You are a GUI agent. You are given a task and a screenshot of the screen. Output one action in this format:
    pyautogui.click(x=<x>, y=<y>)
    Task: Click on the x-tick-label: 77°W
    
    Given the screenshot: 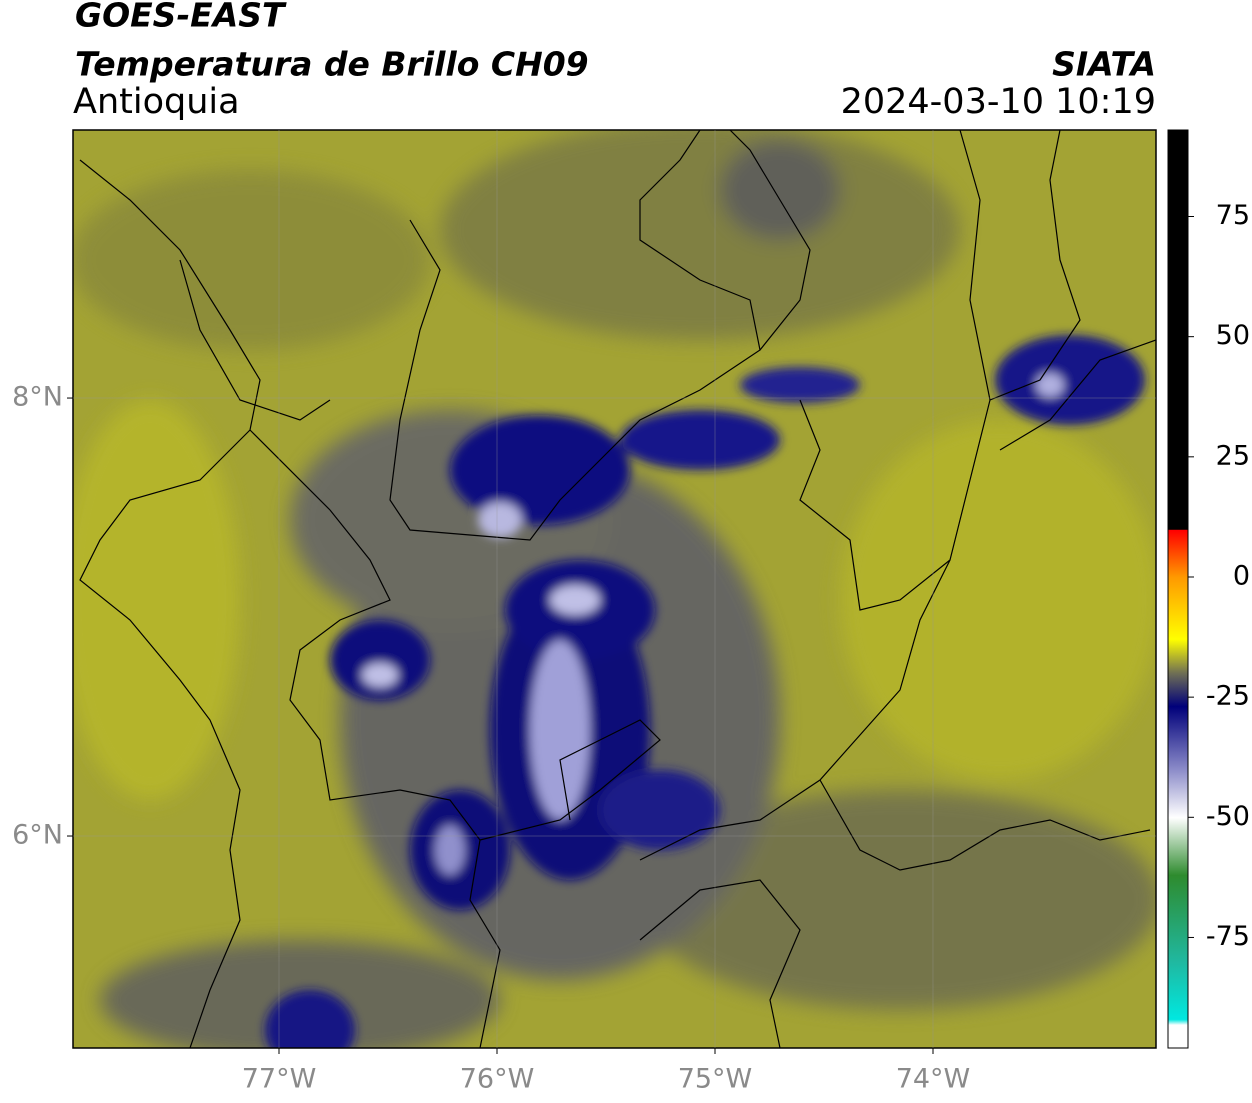 What is the action you would take?
    pyautogui.click(x=279, y=1079)
    